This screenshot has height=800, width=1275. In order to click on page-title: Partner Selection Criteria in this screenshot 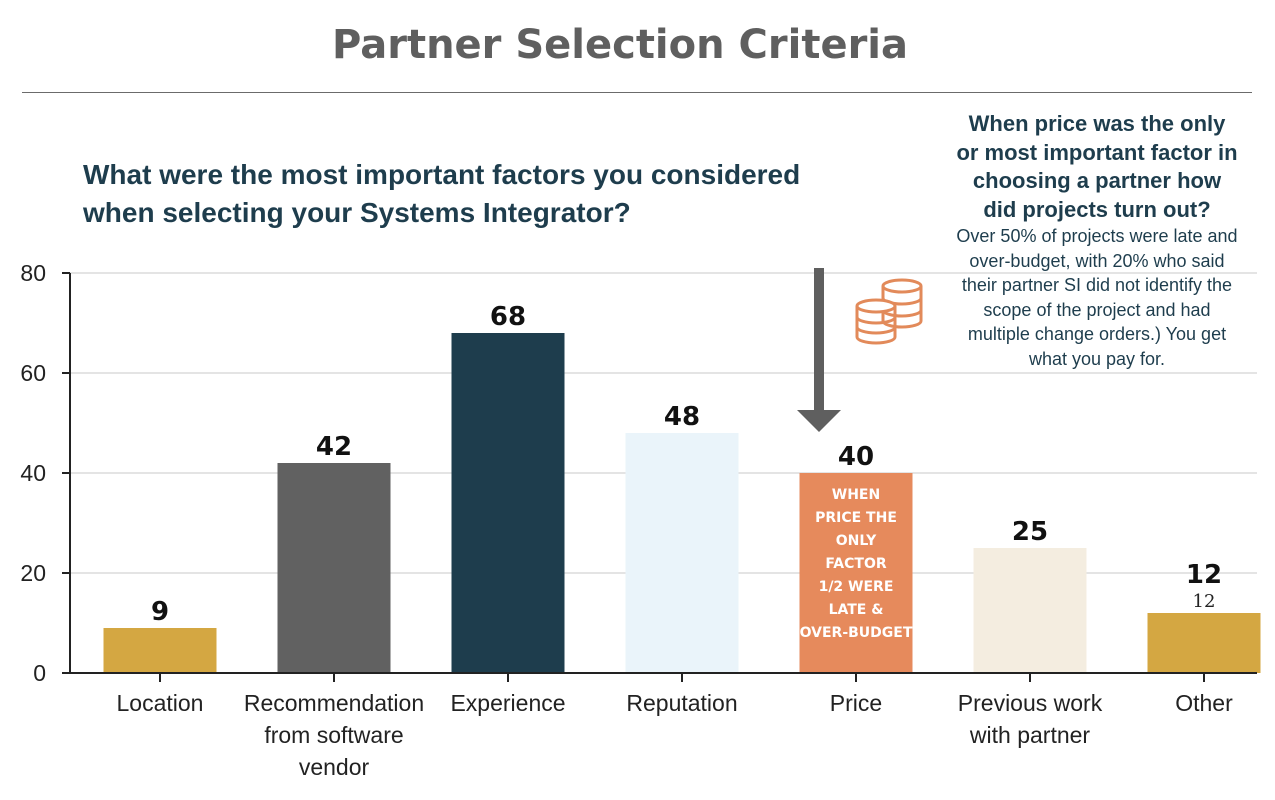, I will do `click(619, 45)`.